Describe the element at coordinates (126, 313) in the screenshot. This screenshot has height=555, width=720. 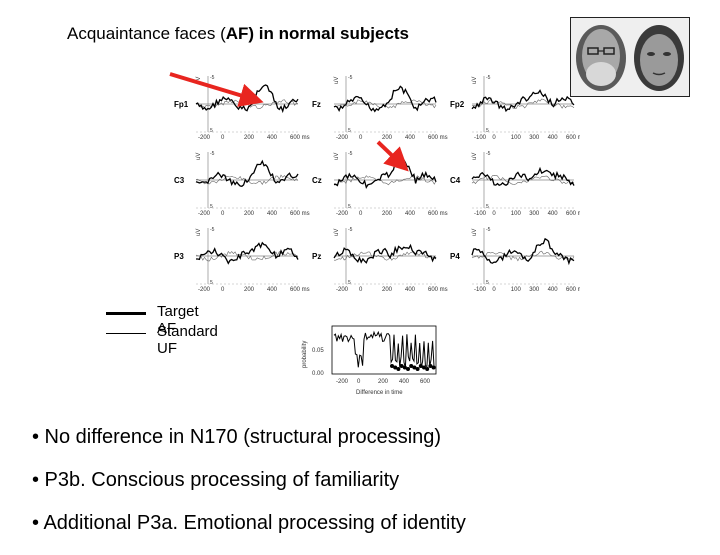
I see `thick-line-swatch` at that location.